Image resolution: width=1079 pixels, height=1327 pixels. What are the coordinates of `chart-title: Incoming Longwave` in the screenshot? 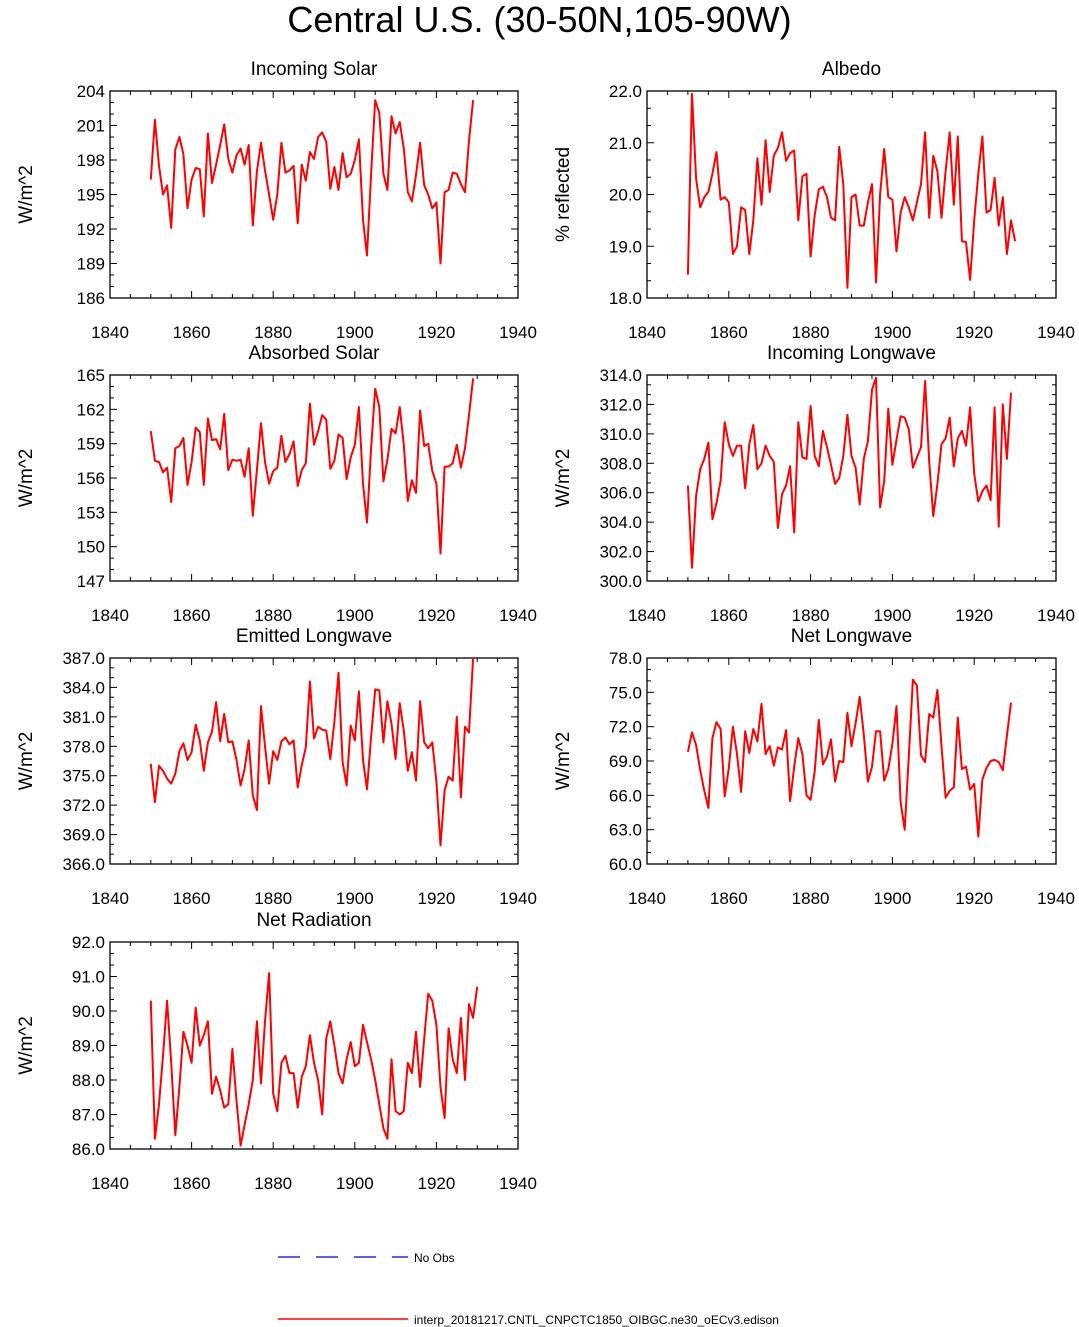 It's located at (851, 353).